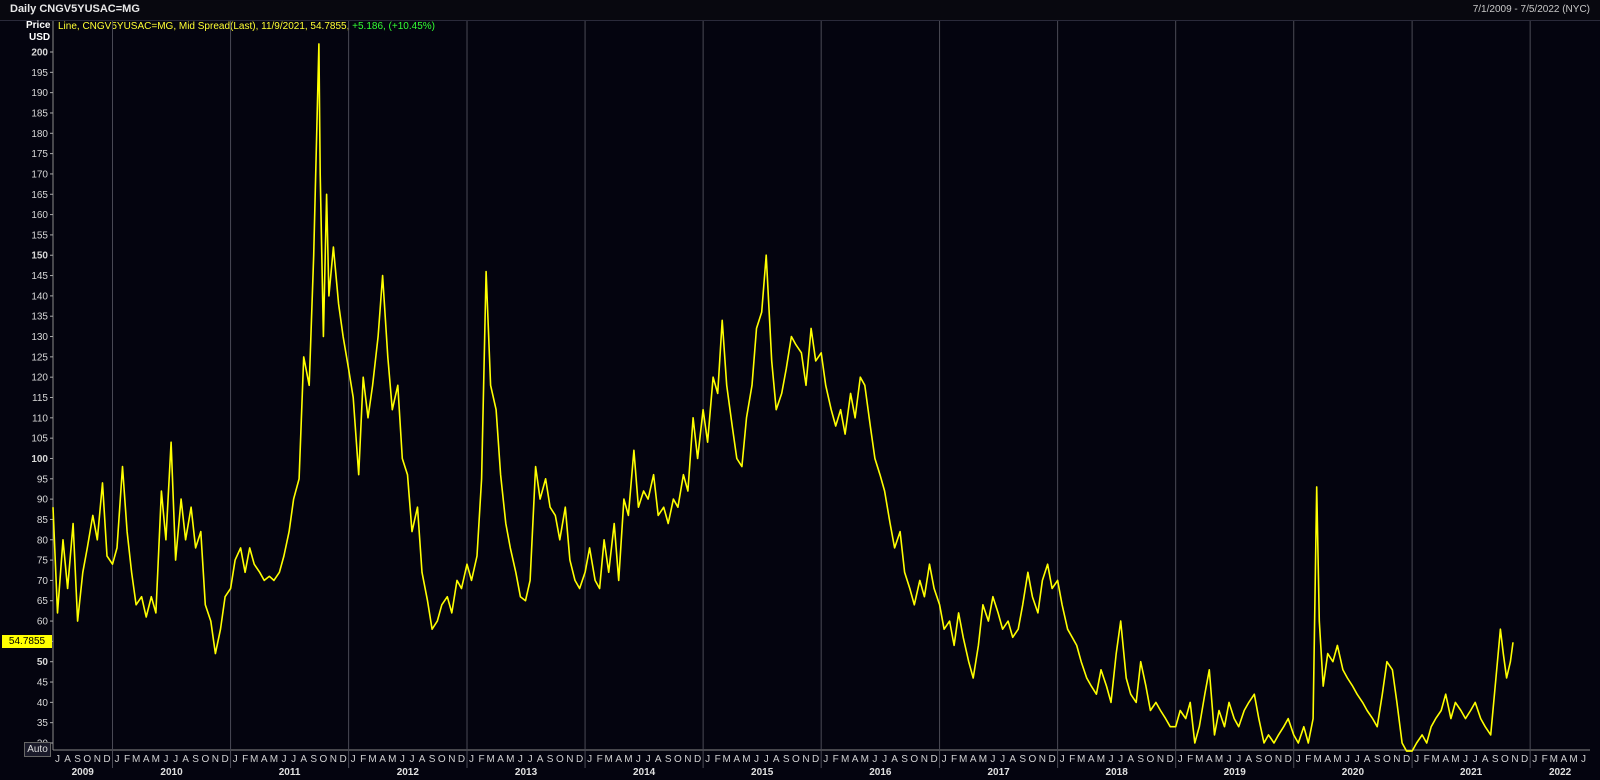 The height and width of the screenshot is (780, 1600). What do you see at coordinates (37, 749) in the screenshot?
I see `auto-scale-button: Auto` at bounding box center [37, 749].